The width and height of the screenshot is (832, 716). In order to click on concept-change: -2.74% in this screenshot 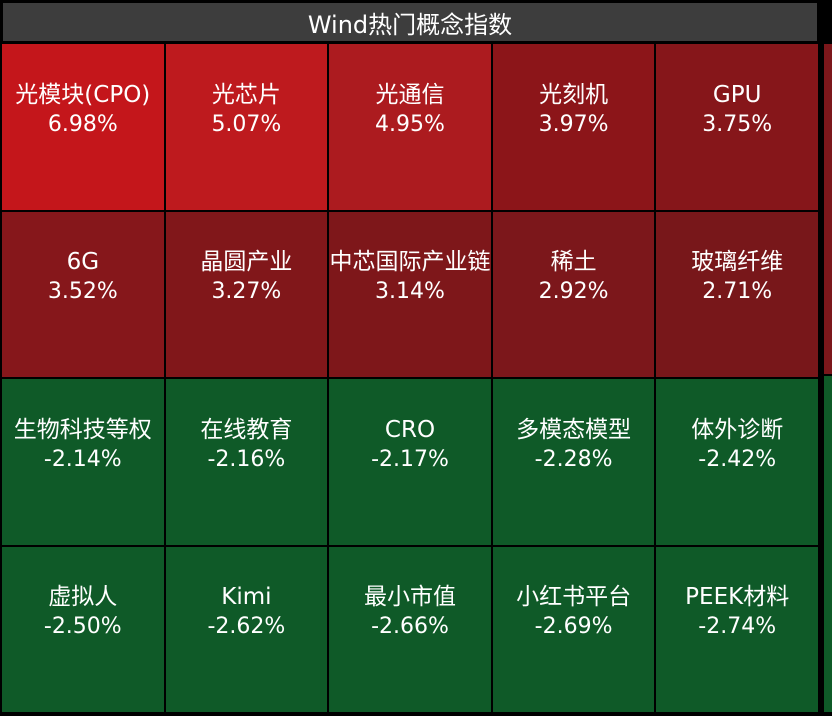, I will do `click(737, 627)`.